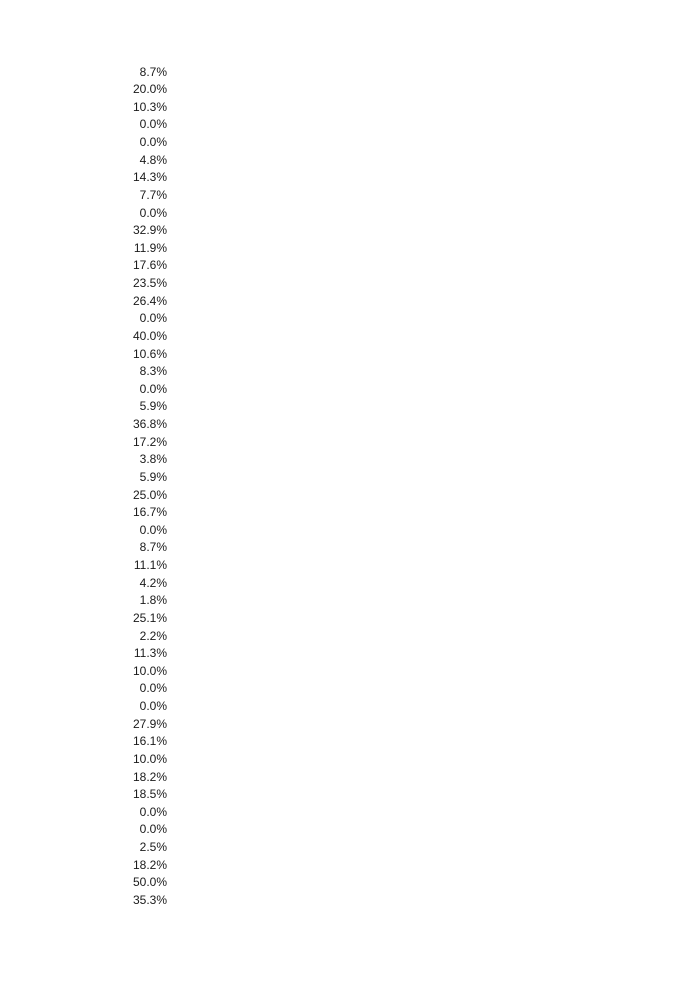 The image size is (700, 990). What do you see at coordinates (149, 512) in the screenshot?
I see `percentage-cell: 16.7%` at bounding box center [149, 512].